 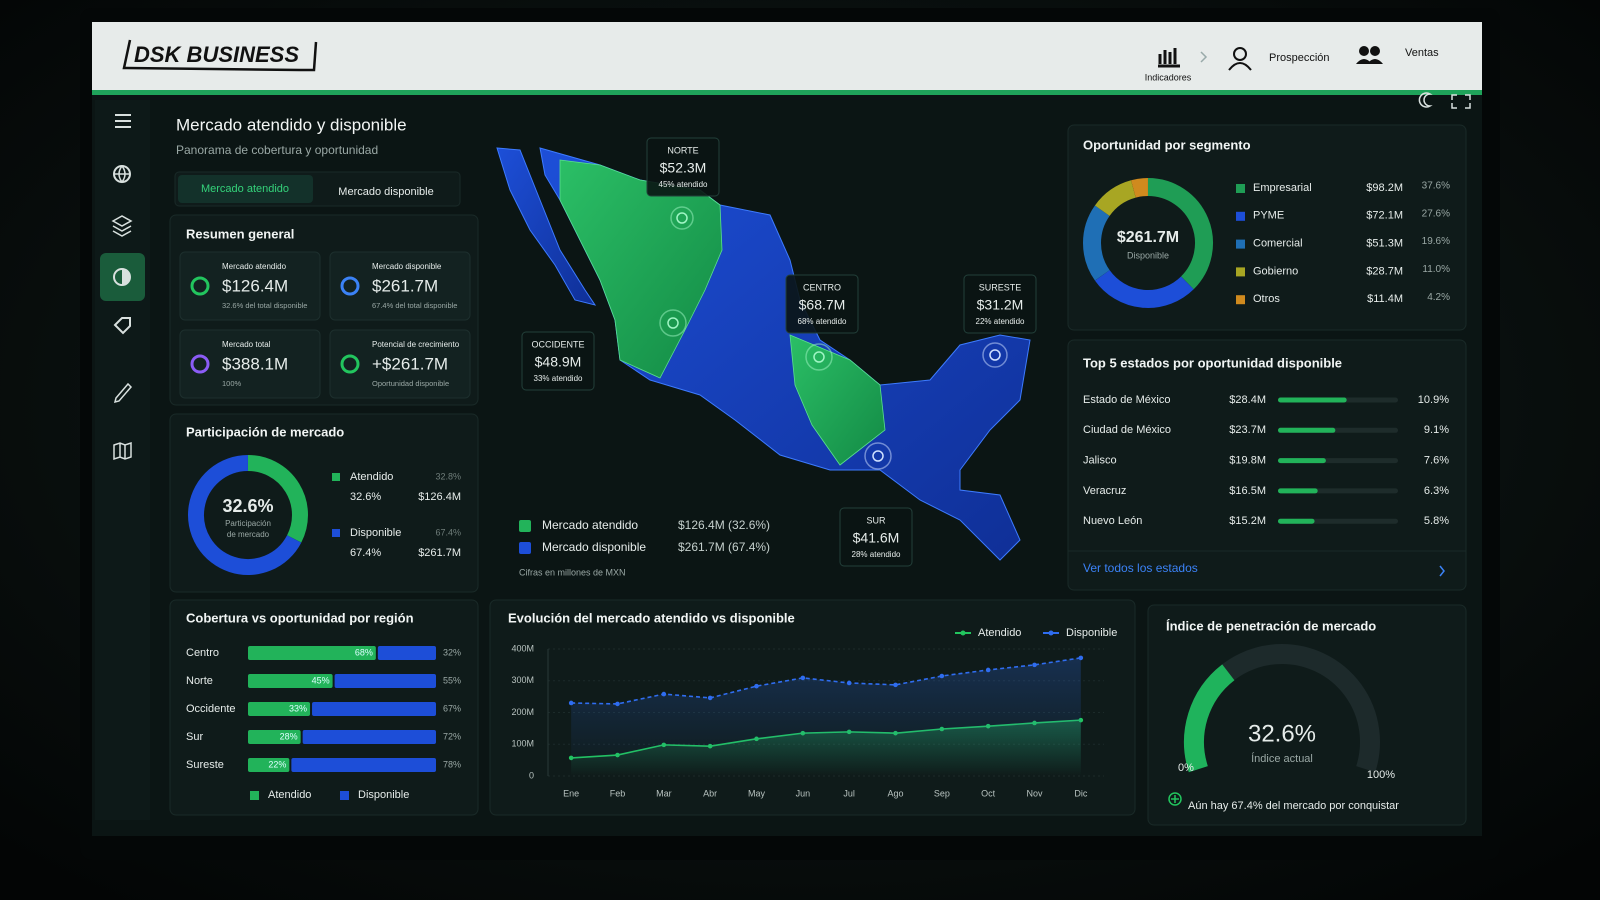 What do you see at coordinates (1436, 186) in the screenshot?
I see `legend-share: 37.6%` at bounding box center [1436, 186].